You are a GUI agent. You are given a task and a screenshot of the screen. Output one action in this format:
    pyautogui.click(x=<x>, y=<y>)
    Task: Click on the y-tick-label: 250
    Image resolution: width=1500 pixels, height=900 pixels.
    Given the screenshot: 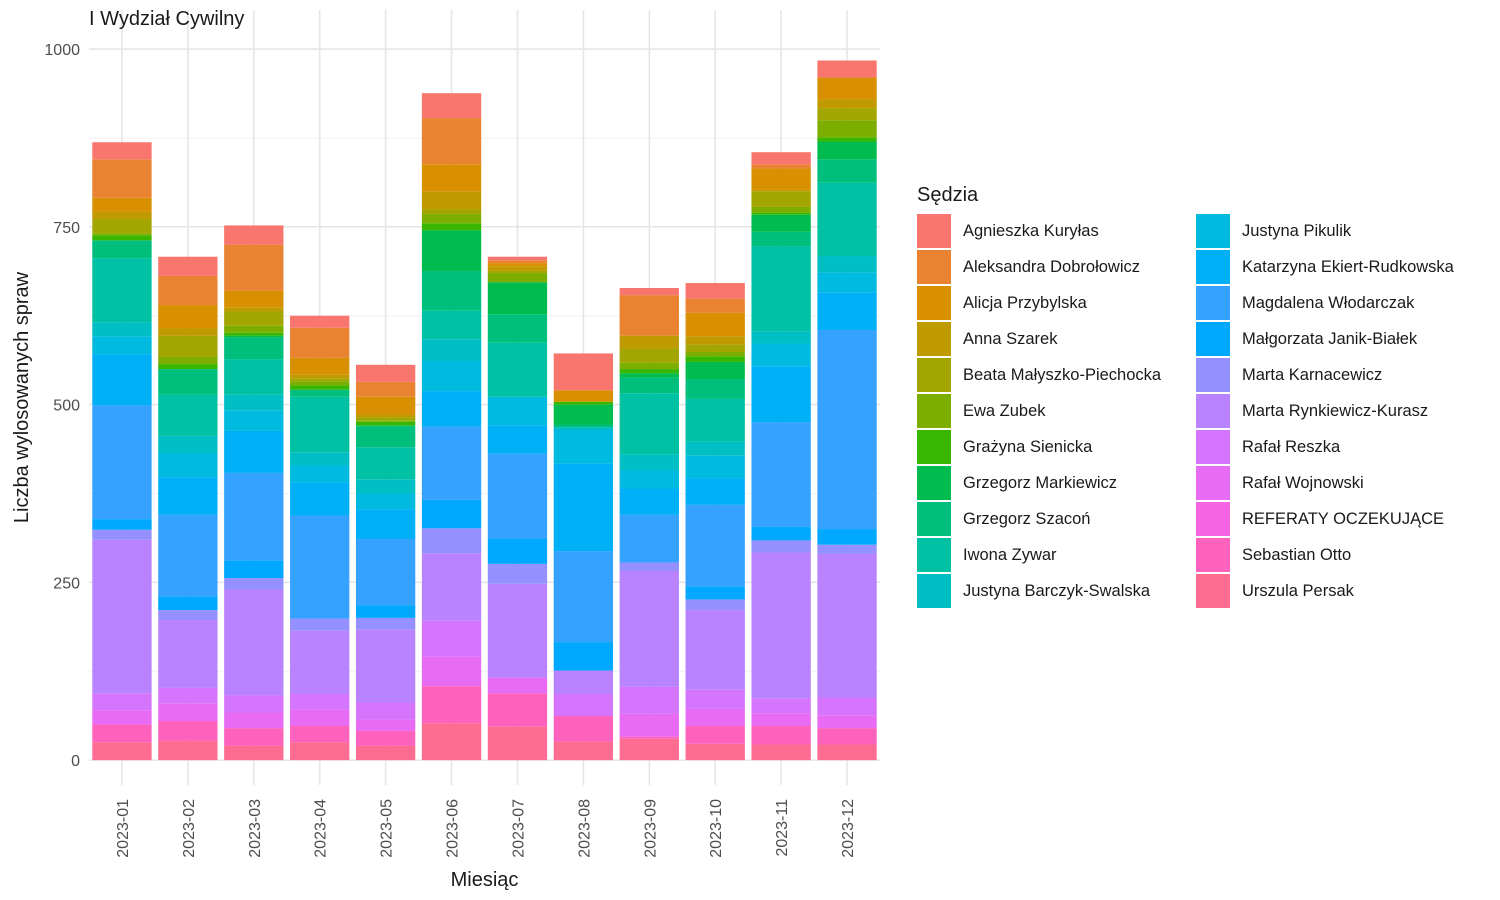 What is the action you would take?
    pyautogui.click(x=66, y=583)
    